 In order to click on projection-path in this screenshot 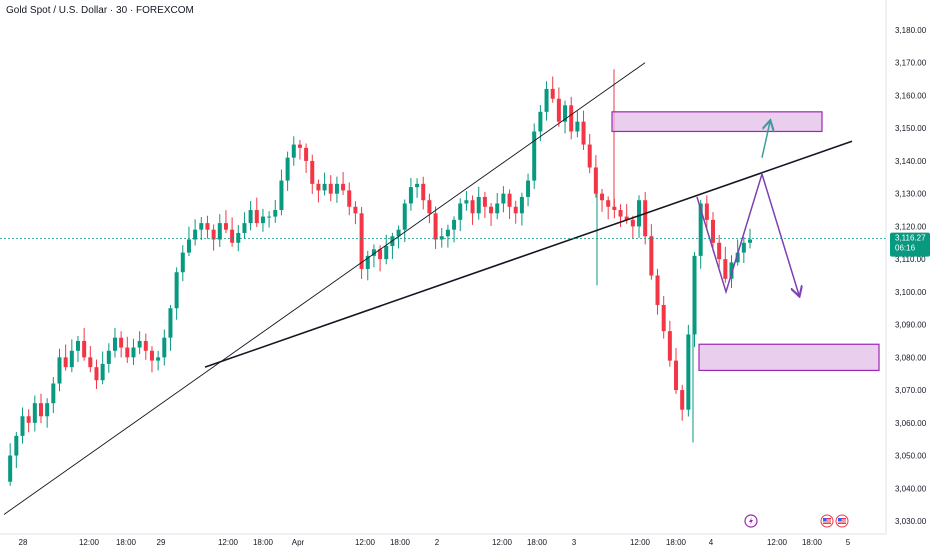, I will do `click(765, 140)`.